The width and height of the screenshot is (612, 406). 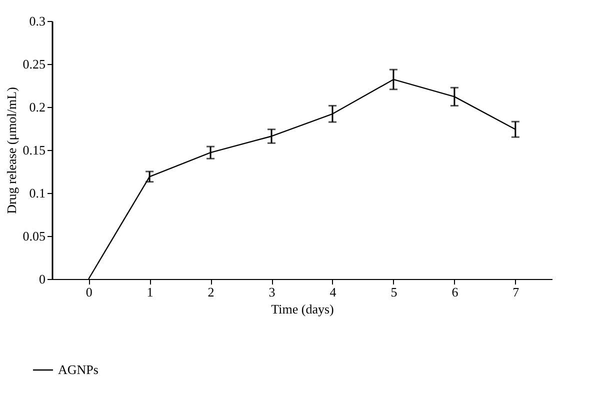 I want to click on x-tick-label: 6, so click(x=455, y=292).